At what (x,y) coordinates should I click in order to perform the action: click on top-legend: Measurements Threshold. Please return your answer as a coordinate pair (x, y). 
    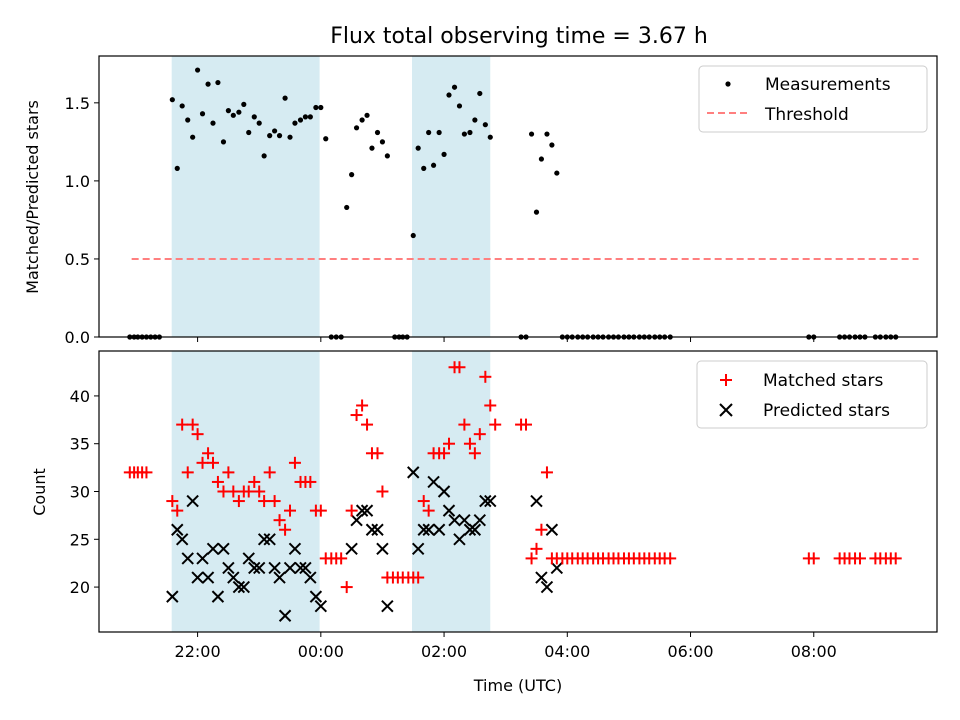
    Looking at the image, I should click on (813, 99).